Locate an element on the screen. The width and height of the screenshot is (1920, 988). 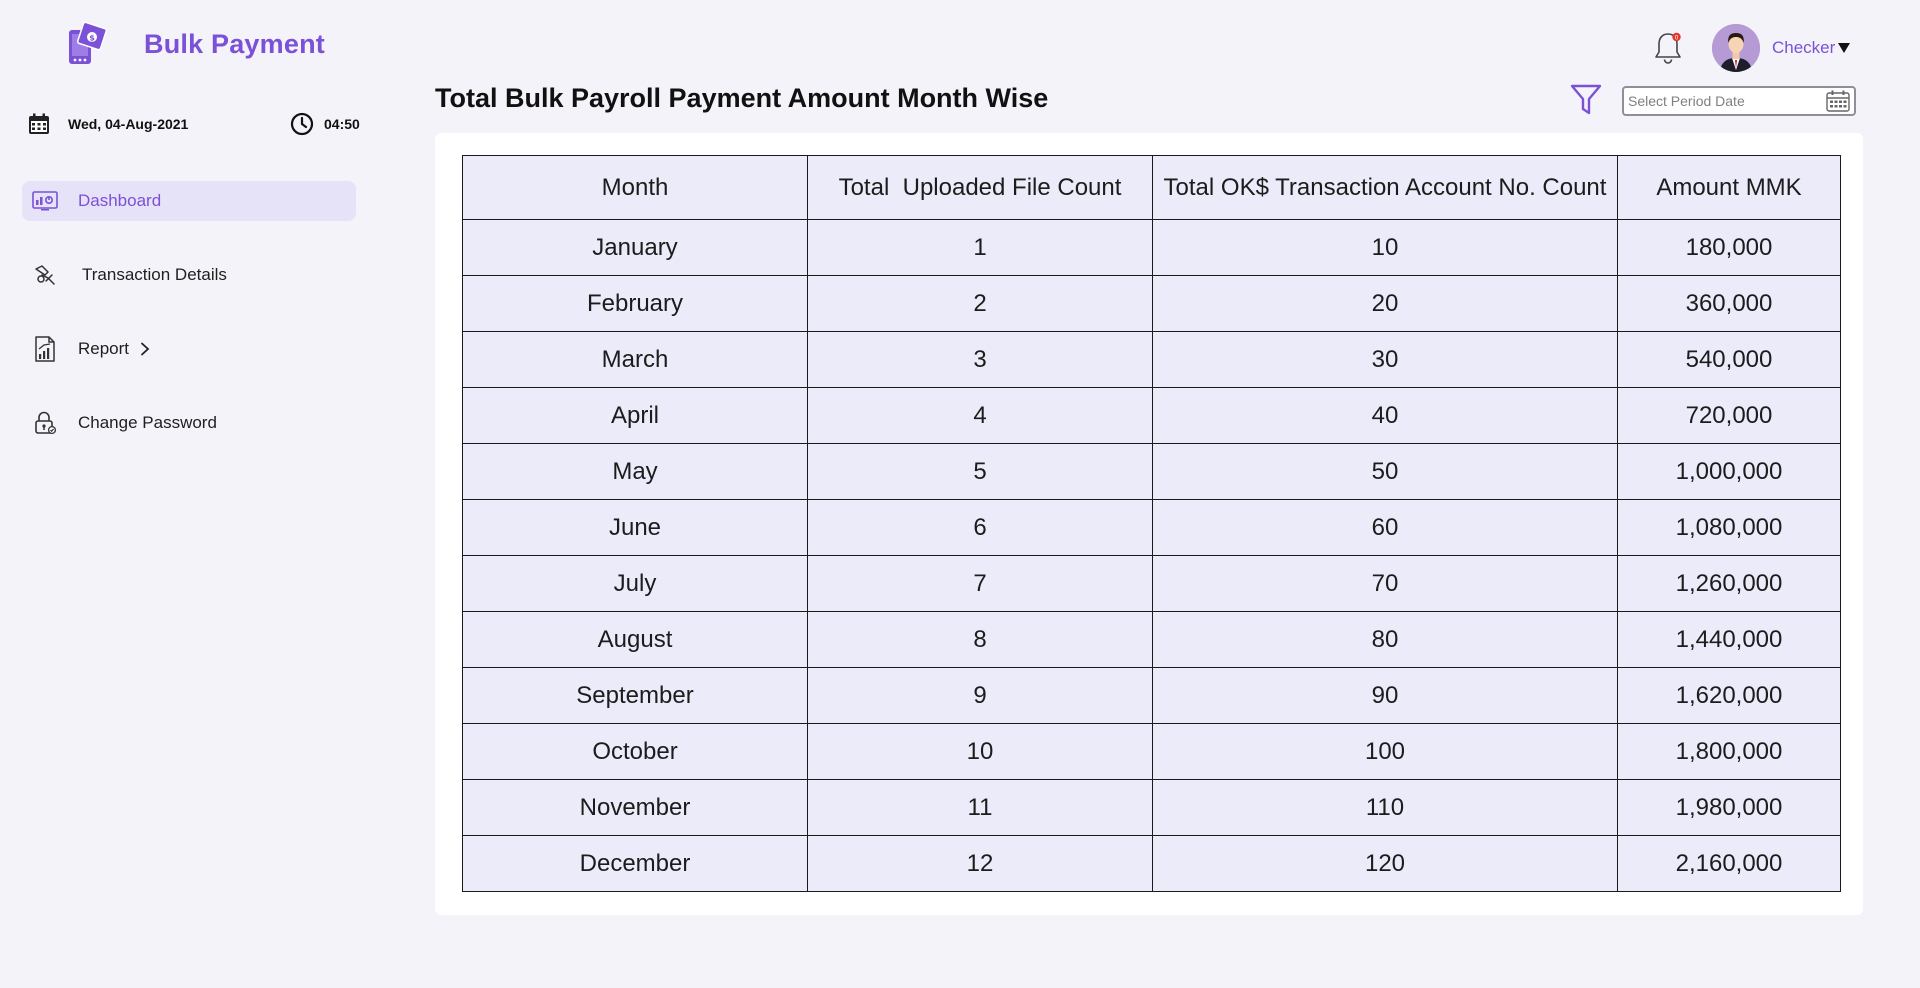
brand: $ Bulk Payment is located at coordinates (195, 44).